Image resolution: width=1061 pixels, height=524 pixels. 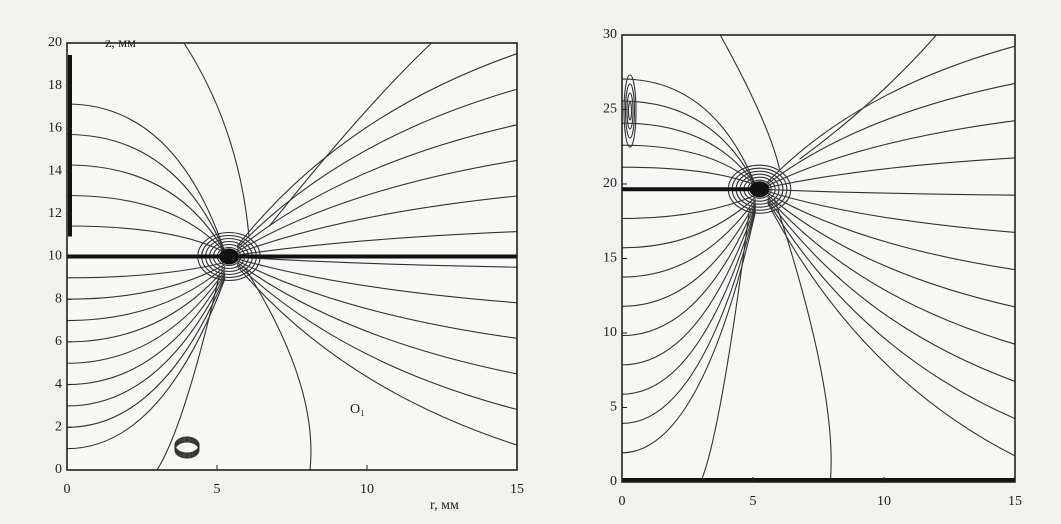 I want to click on y-tick-label: 25, so click(x=610, y=109).